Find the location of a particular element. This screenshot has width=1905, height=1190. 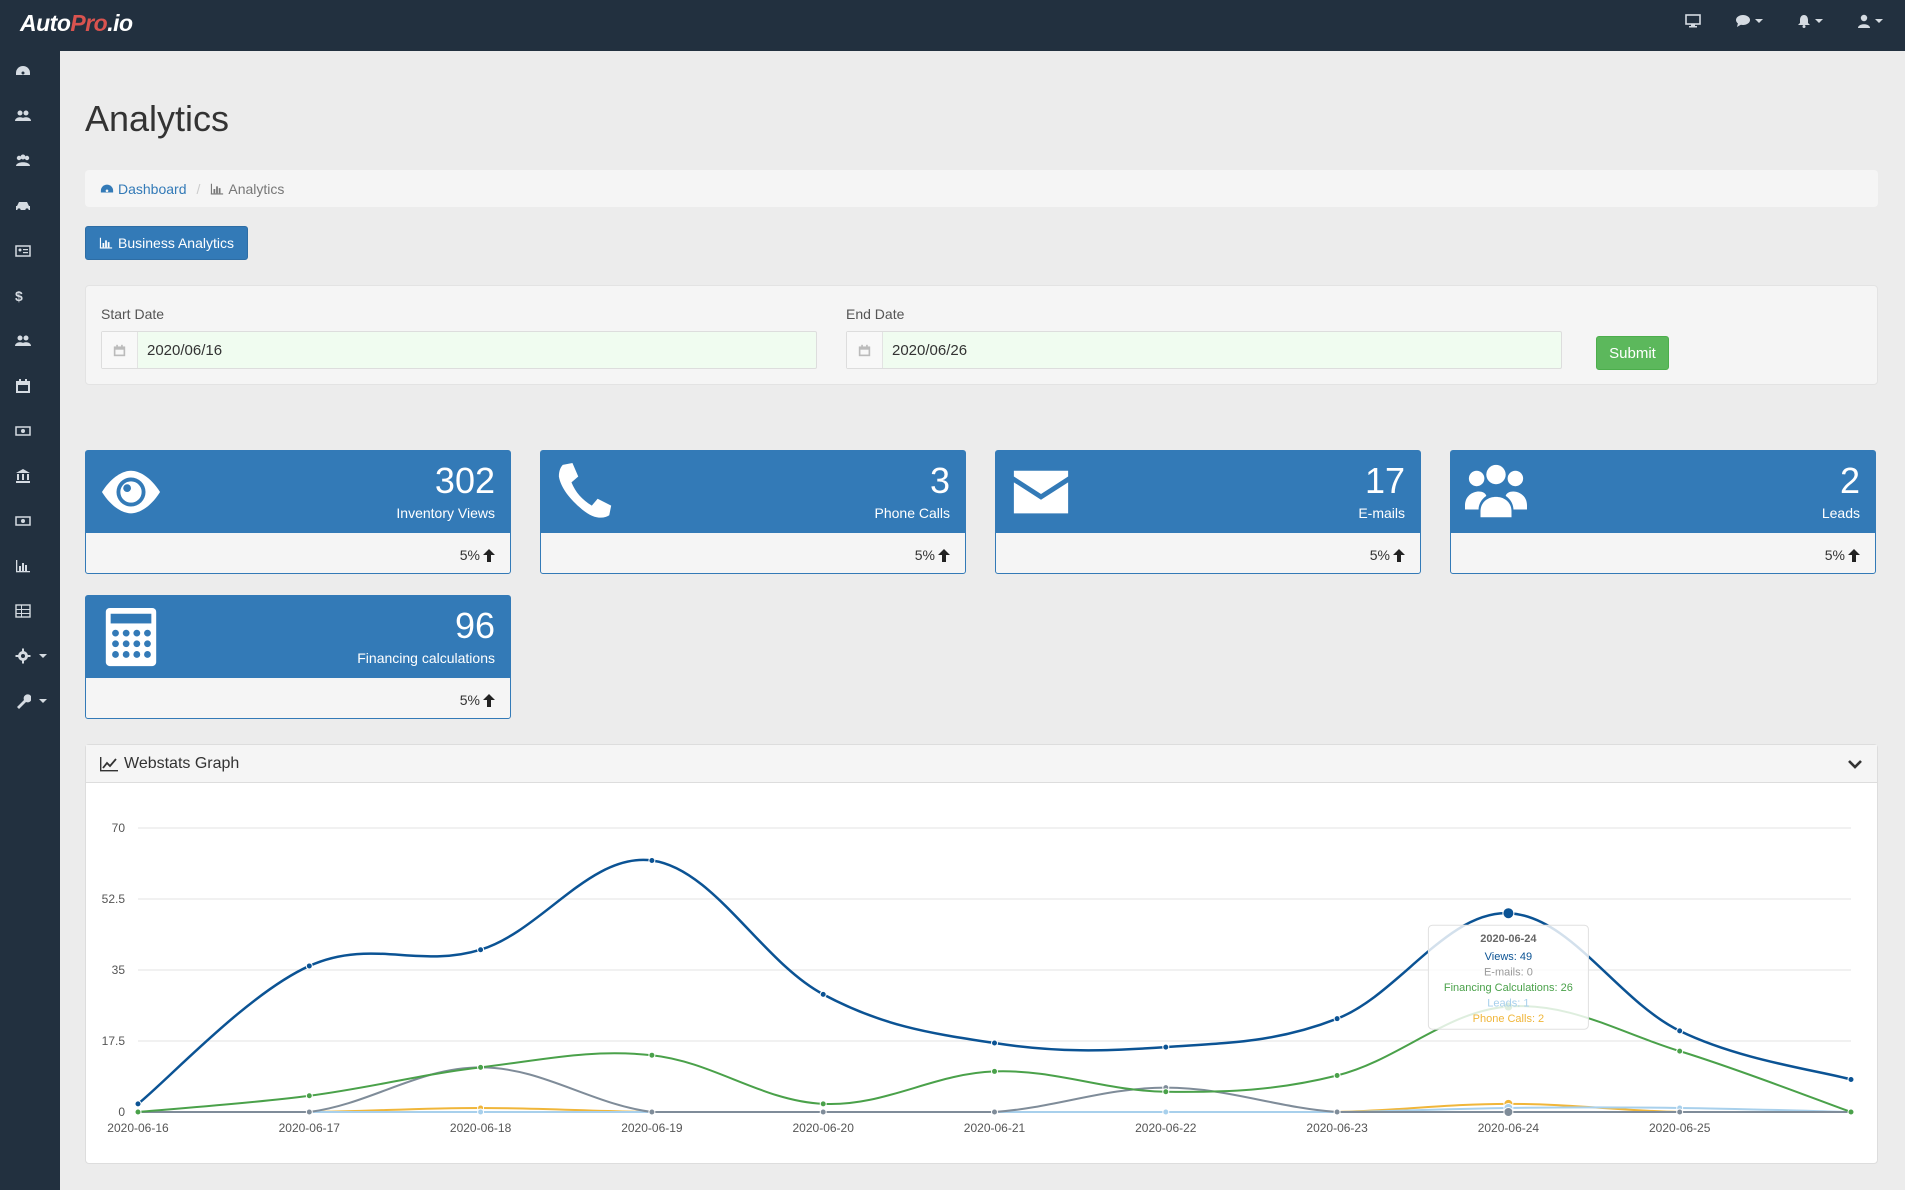

chevron-down-icon is located at coordinates (1855, 764).